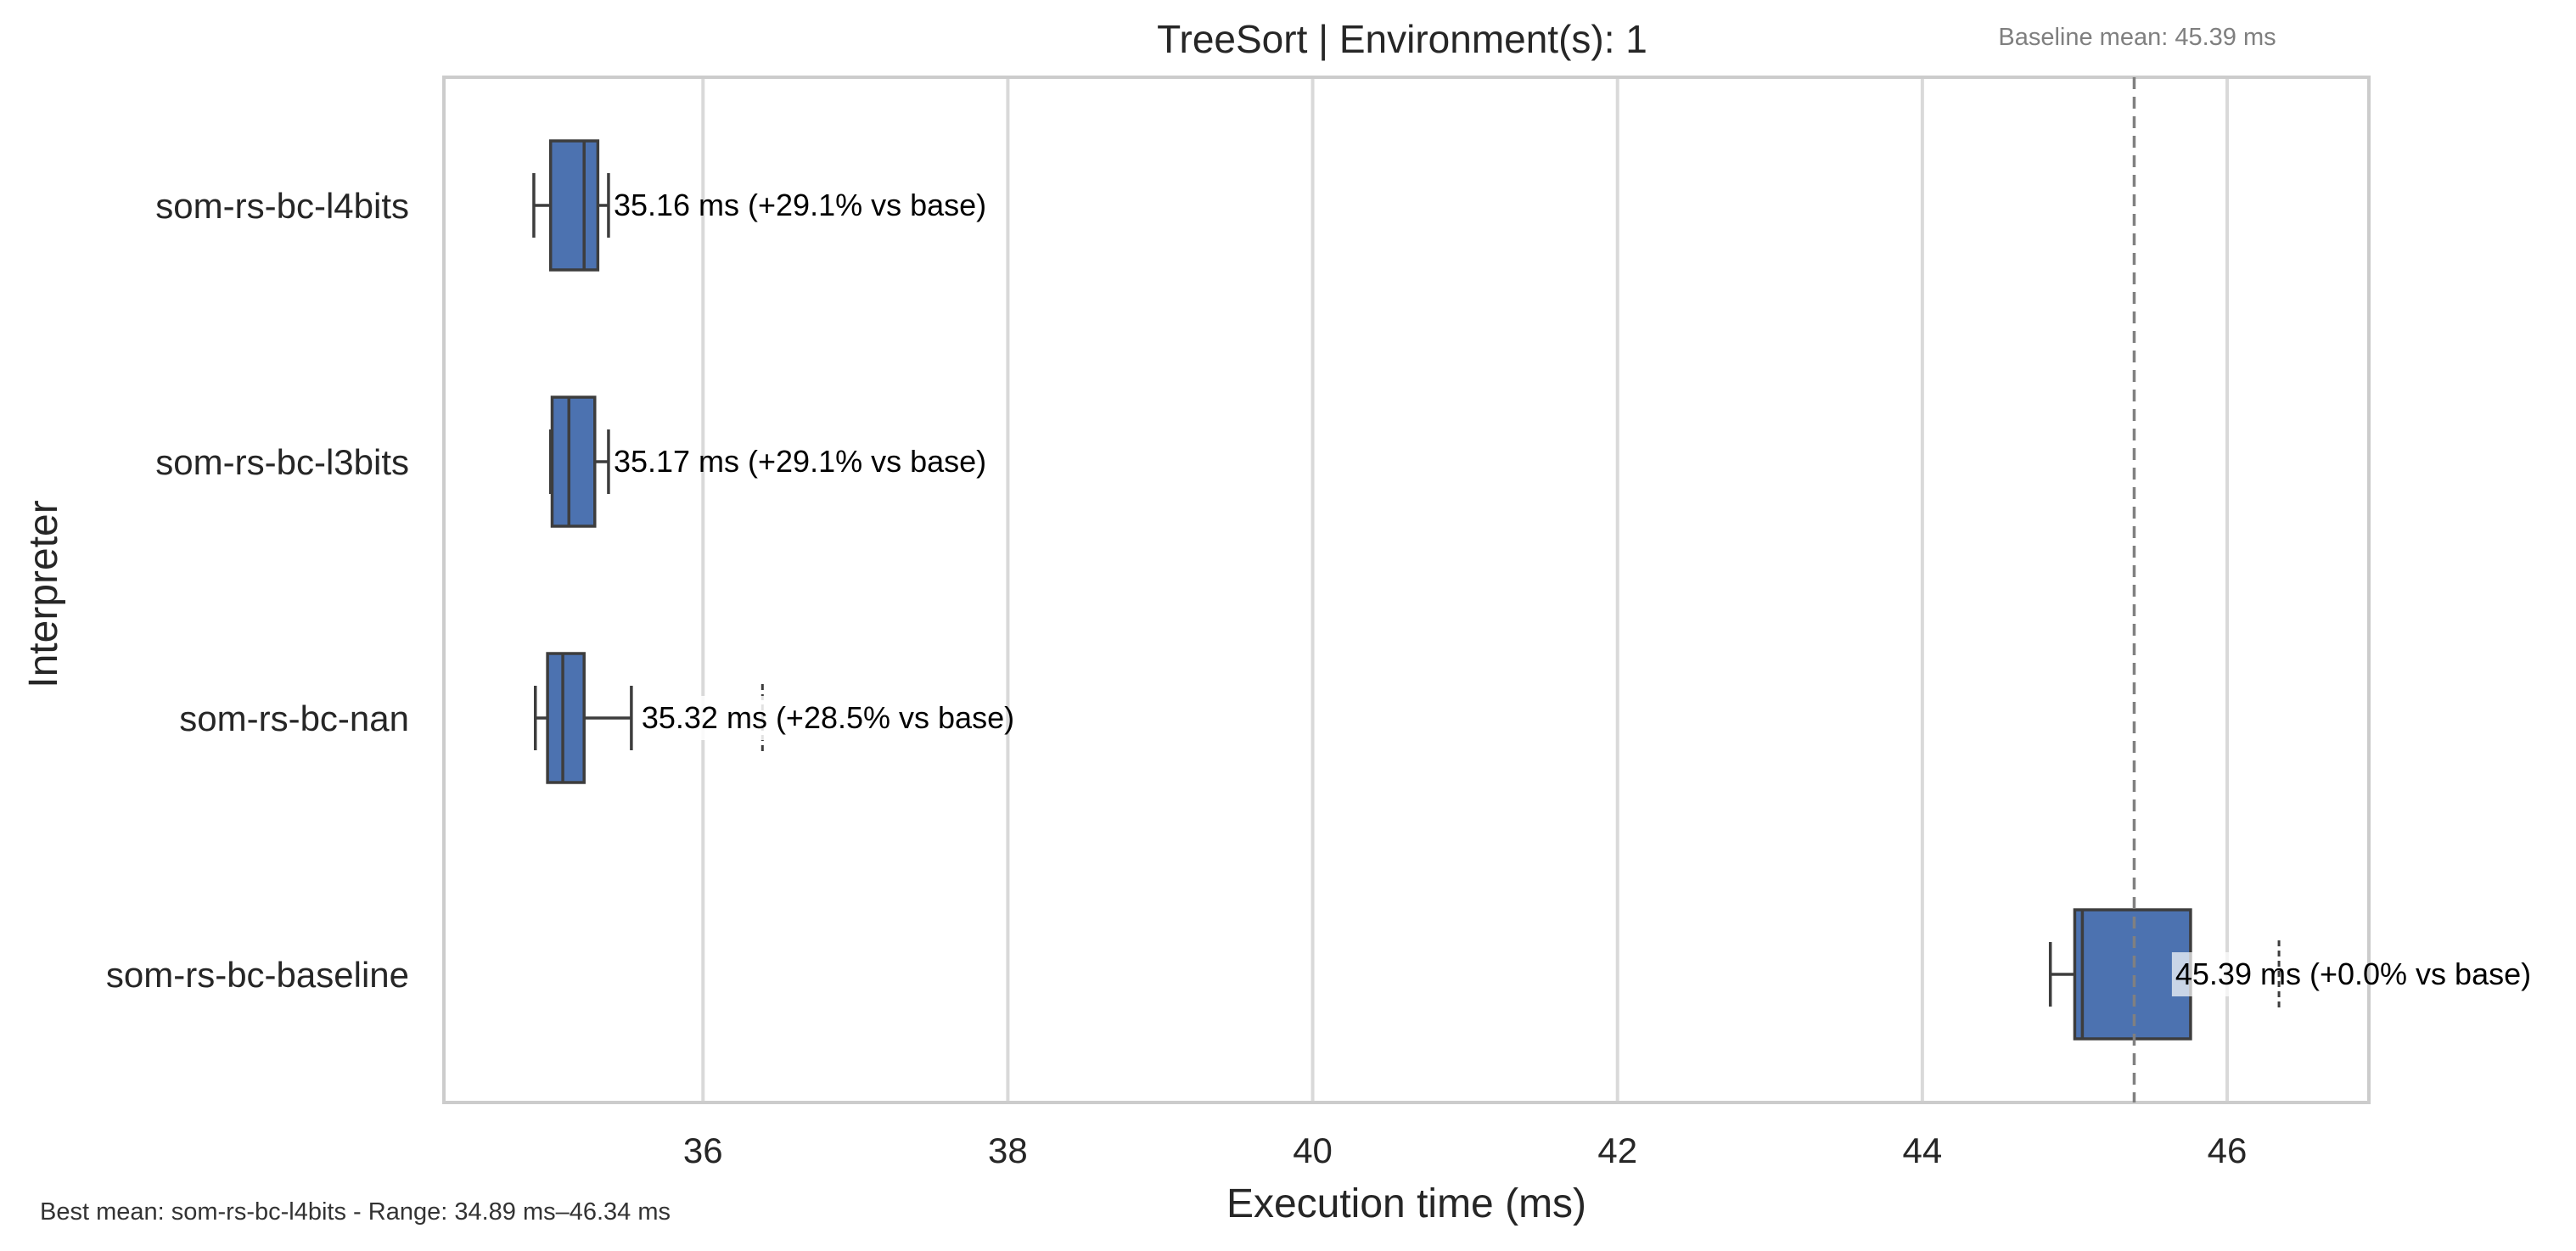 The image size is (2576, 1251). Describe the element at coordinates (1313, 1150) in the screenshot. I see `x-tick-label: 40` at that location.